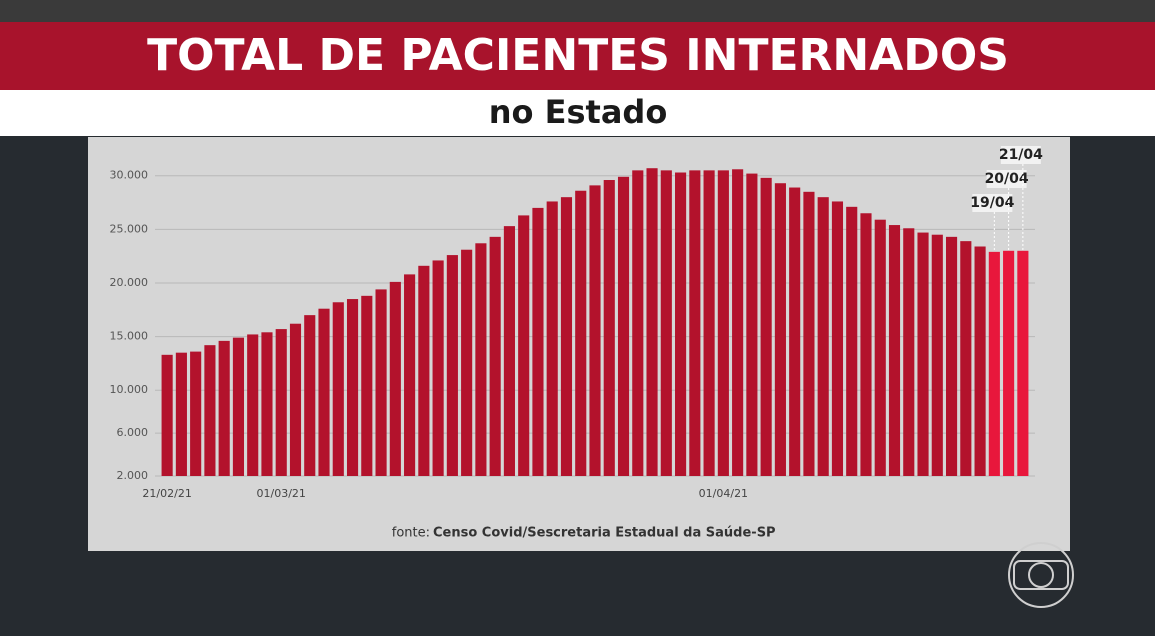 Image resolution: width=1155 pixels, height=636 pixels. I want to click on y-tick-label: 20.000, so click(129, 282).